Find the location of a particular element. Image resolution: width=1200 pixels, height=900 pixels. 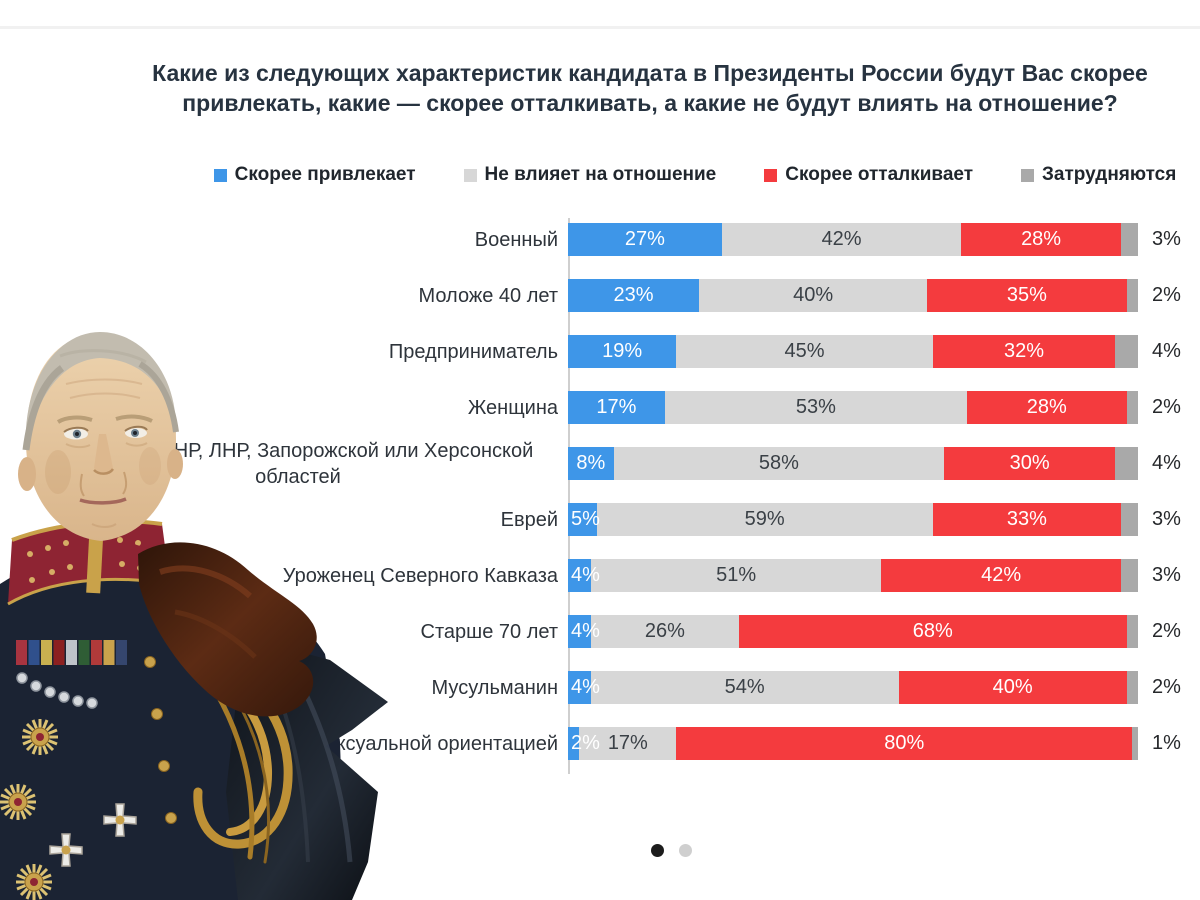

bar-row: Женщина 17% 53% 28% 2% is located at coordinates (600, 407).